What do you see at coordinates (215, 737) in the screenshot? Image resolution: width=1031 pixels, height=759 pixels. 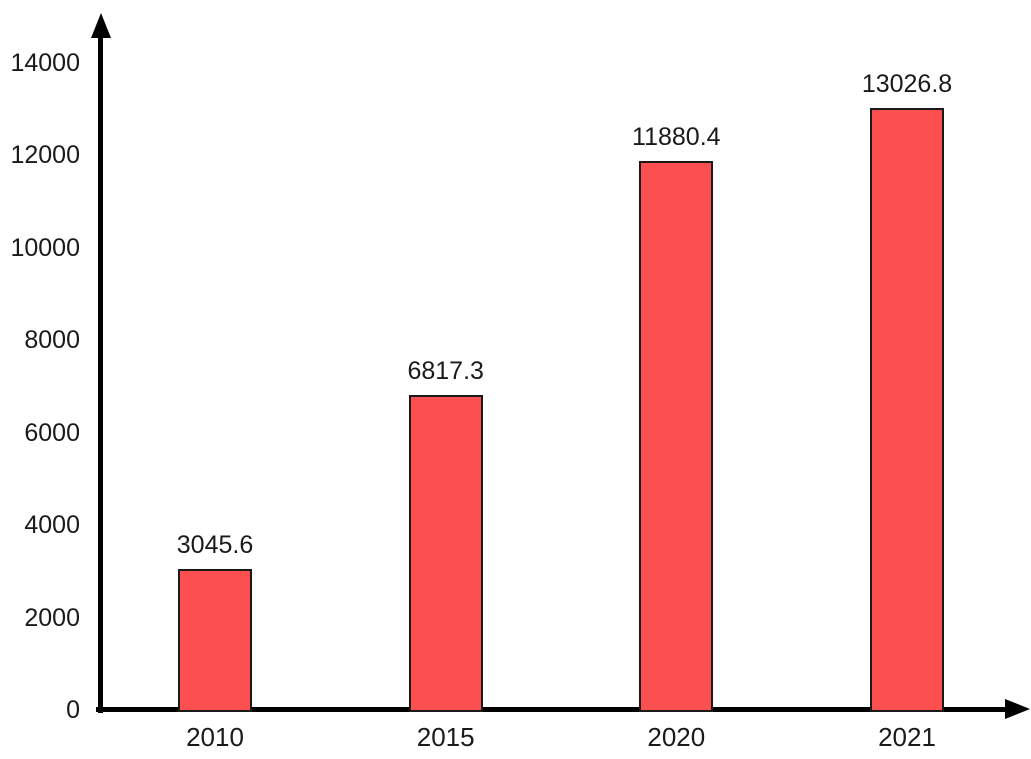 I see `x-tick-label-2010: 2010` at bounding box center [215, 737].